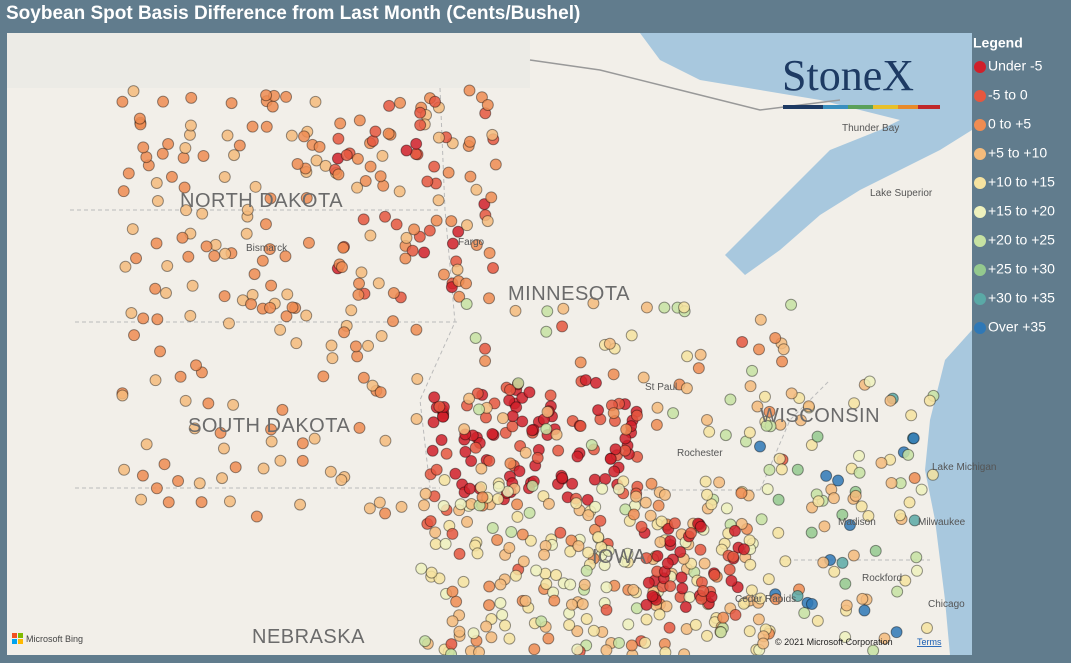 The width and height of the screenshot is (1071, 663). I want to click on legend-swatch, so click(980, 270).